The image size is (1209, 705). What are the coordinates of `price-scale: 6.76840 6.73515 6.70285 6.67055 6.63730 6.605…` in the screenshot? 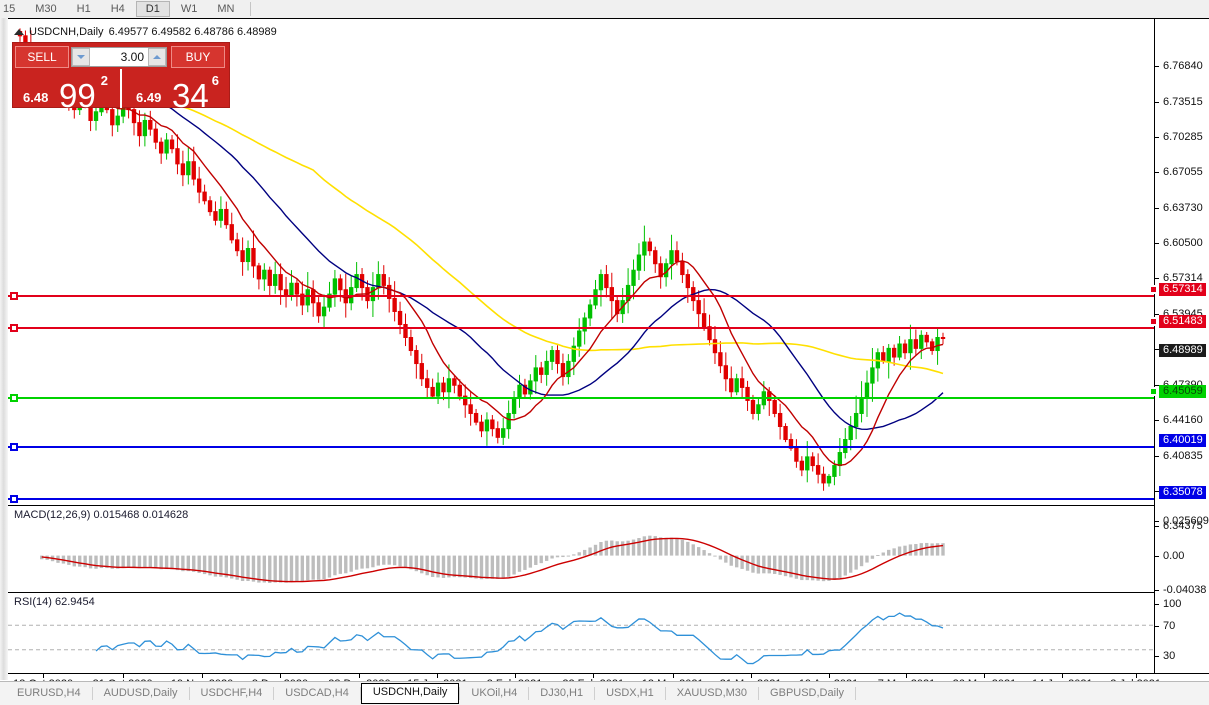 It's located at (1179, 352).